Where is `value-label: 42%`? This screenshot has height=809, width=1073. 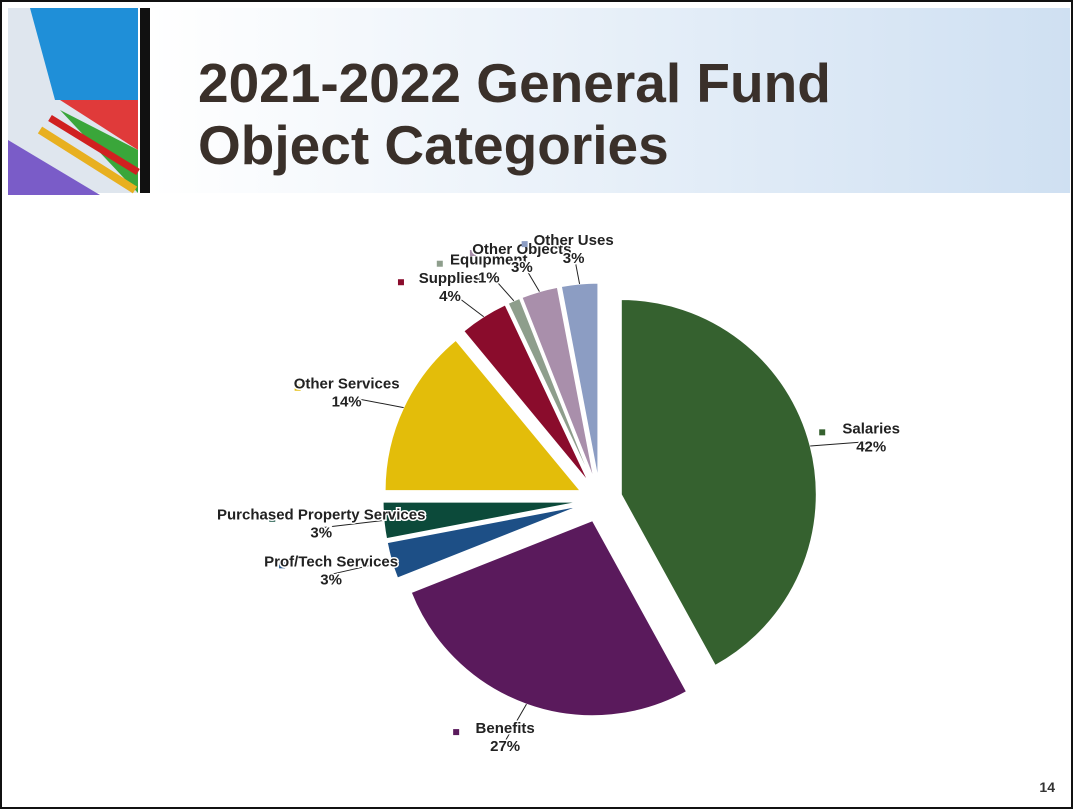
value-label: 42% is located at coordinates (871, 446).